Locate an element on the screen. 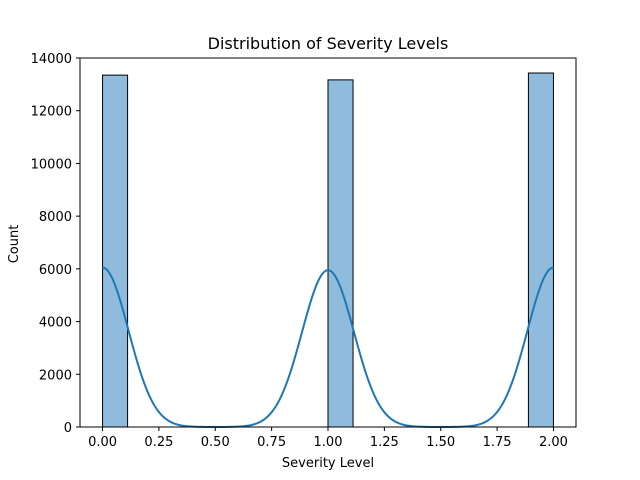 This screenshot has width=640, height=480. x-axis: 0.00 0.25 0.50 0.75 1.00 1.25 1.50 1.75 2.00 is located at coordinates (328, 438).